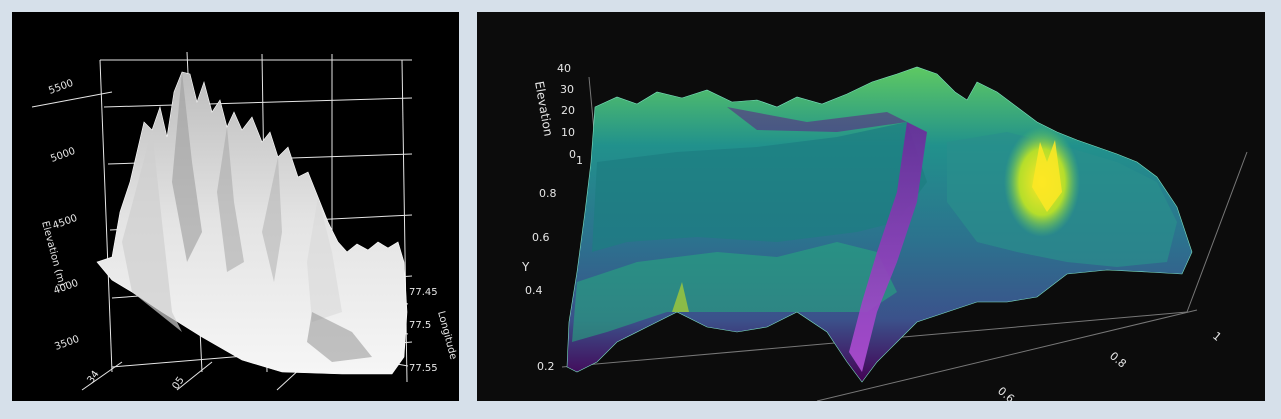 This screenshot has width=1281, height=419. Describe the element at coordinates (1118, 359) in the screenshot. I see `x-tick-label: 0.8` at that location.